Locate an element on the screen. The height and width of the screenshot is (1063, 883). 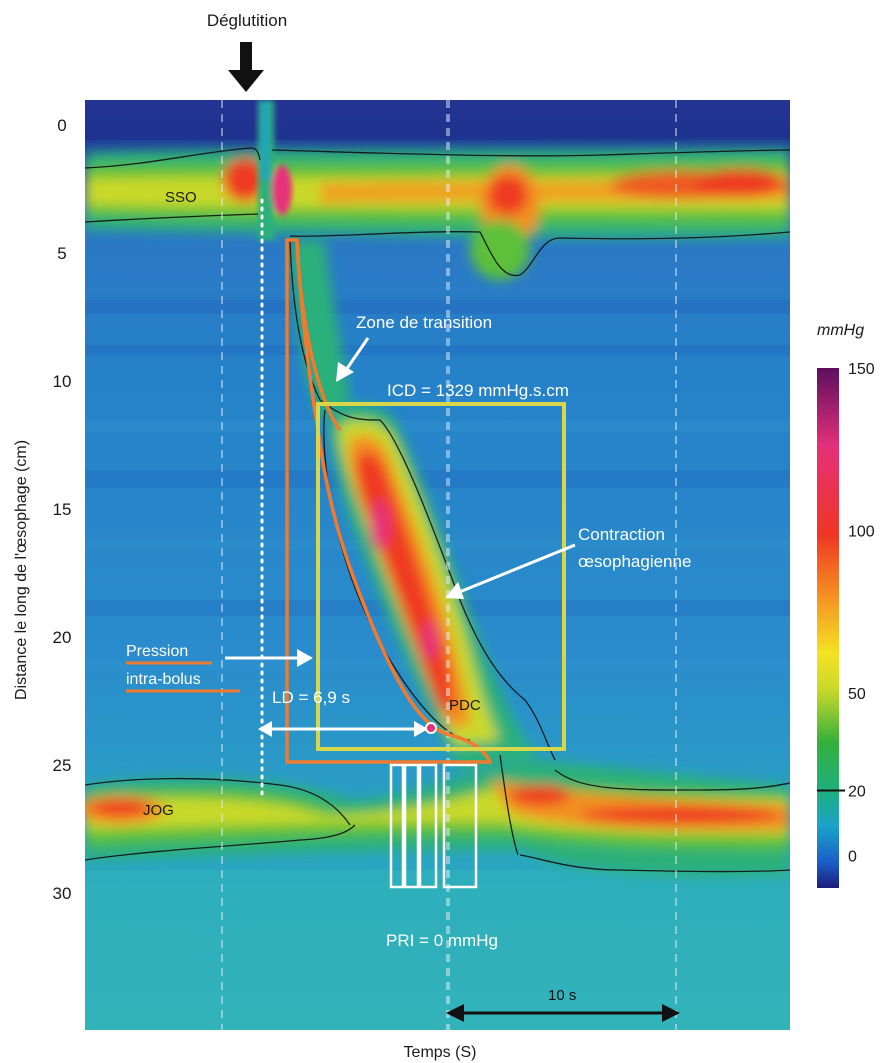
pression-label-2: intra-bolus is located at coordinates (163, 679).